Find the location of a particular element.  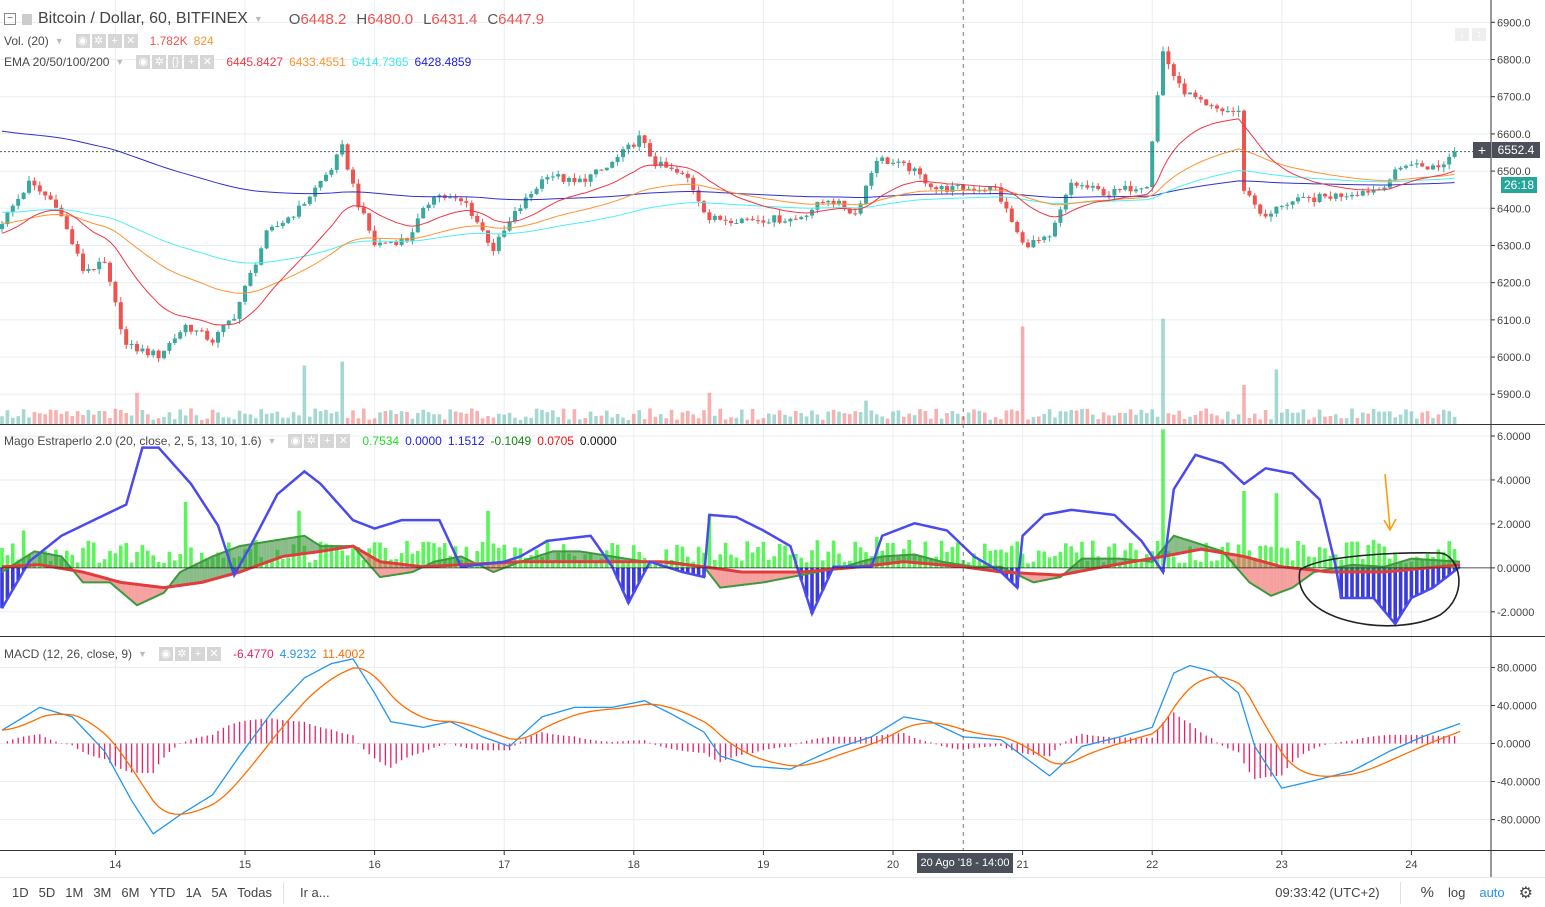

auto-scale-button: auto is located at coordinates (1492, 892).